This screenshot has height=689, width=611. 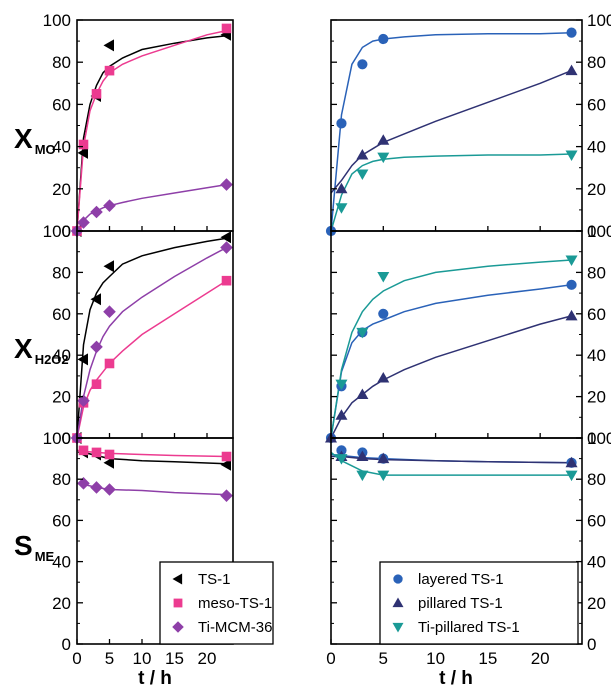 I want to click on x-tick-label-right: 10, so click(x=435, y=658).